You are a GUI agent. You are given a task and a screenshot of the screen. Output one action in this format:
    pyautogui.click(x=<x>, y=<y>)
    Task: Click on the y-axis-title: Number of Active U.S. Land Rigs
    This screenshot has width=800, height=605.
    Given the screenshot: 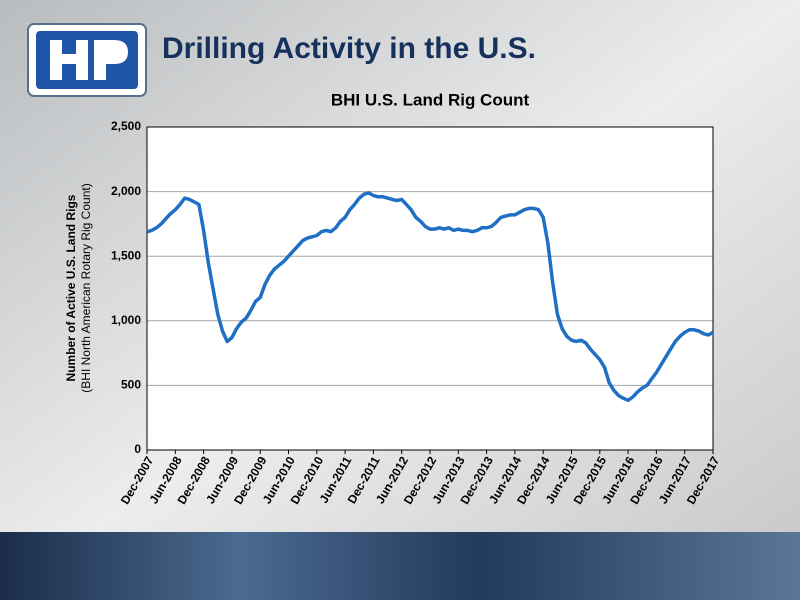 What is the action you would take?
    pyautogui.click(x=71, y=287)
    